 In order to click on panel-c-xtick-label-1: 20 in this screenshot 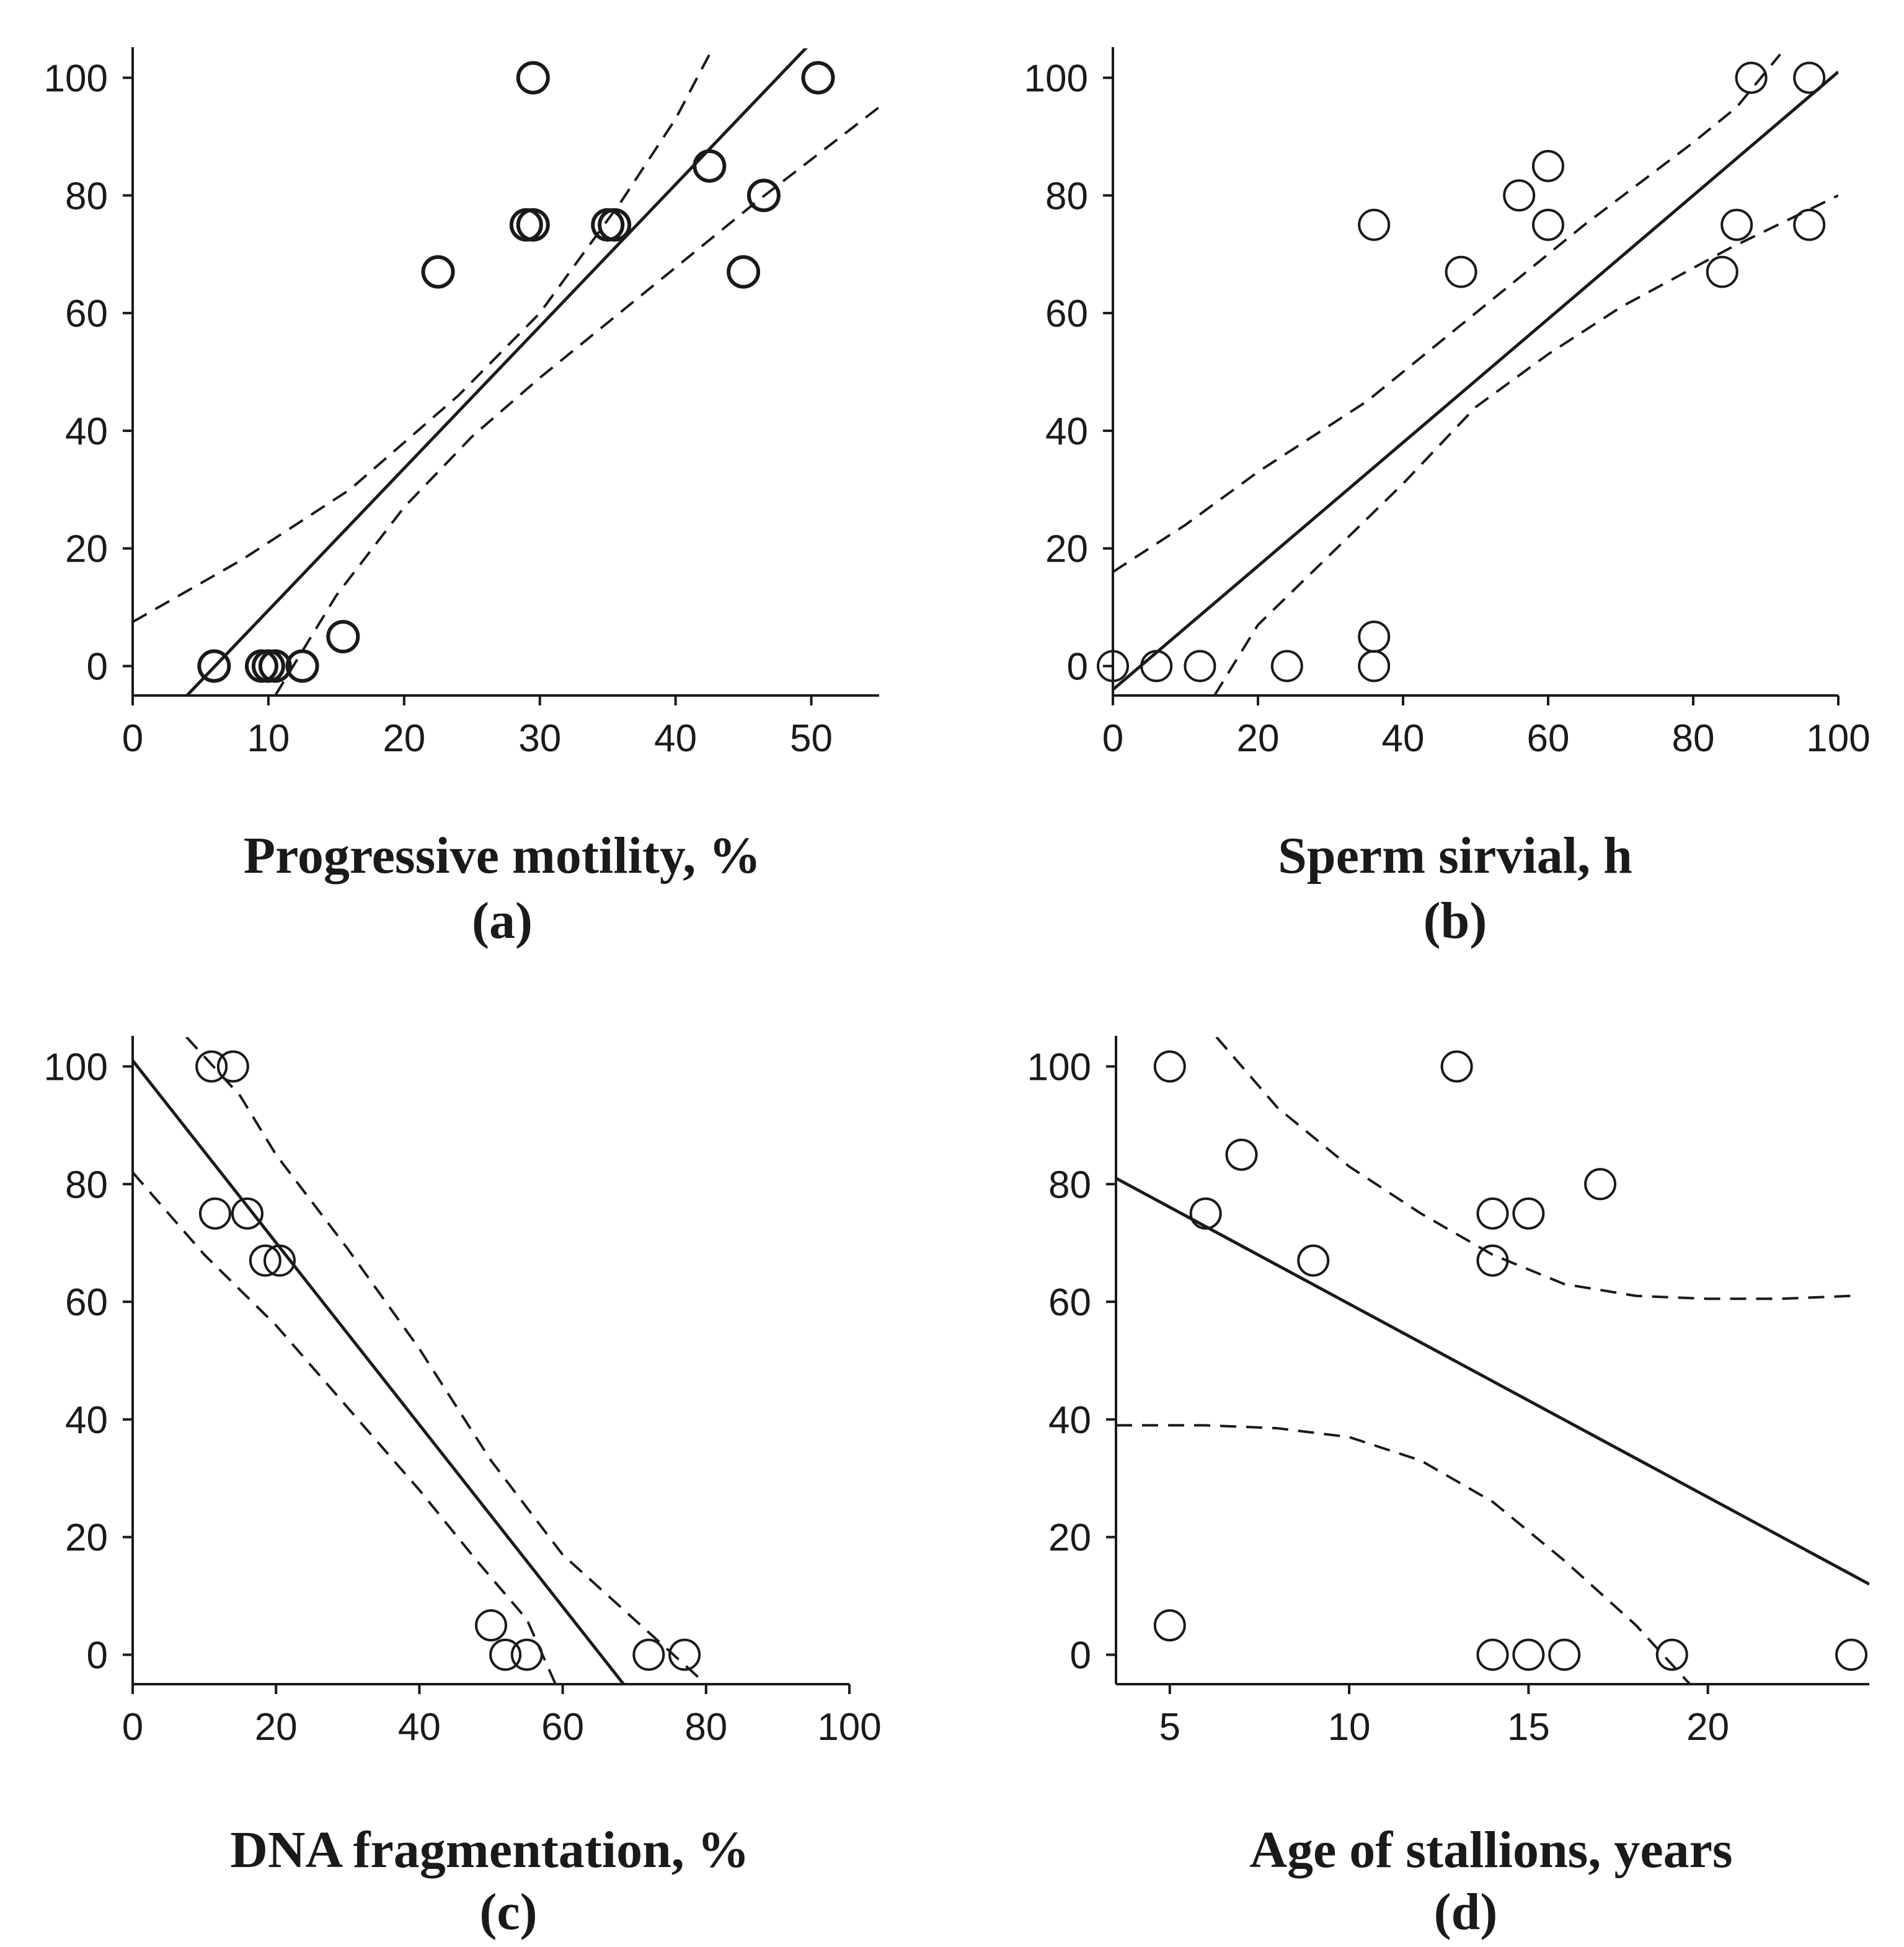, I will do `click(276, 1728)`.